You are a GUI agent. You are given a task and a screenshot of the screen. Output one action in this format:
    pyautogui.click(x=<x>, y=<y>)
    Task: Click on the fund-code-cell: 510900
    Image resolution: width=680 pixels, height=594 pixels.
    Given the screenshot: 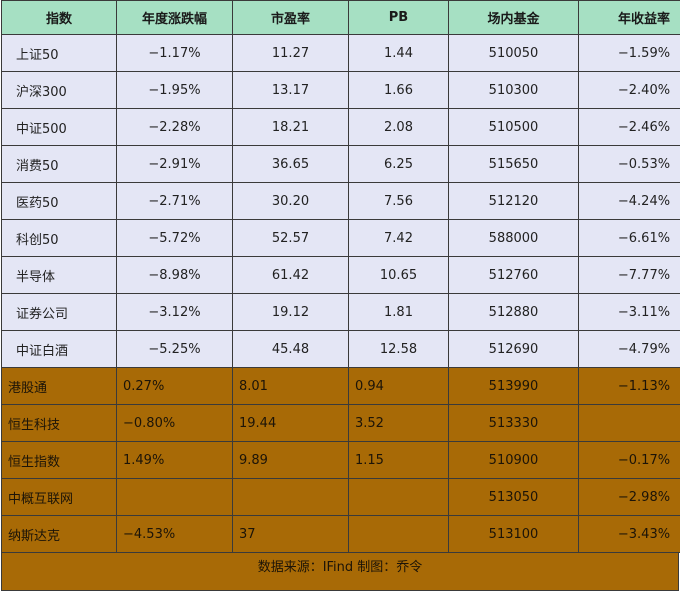 What is the action you would take?
    pyautogui.click(x=513, y=460)
    